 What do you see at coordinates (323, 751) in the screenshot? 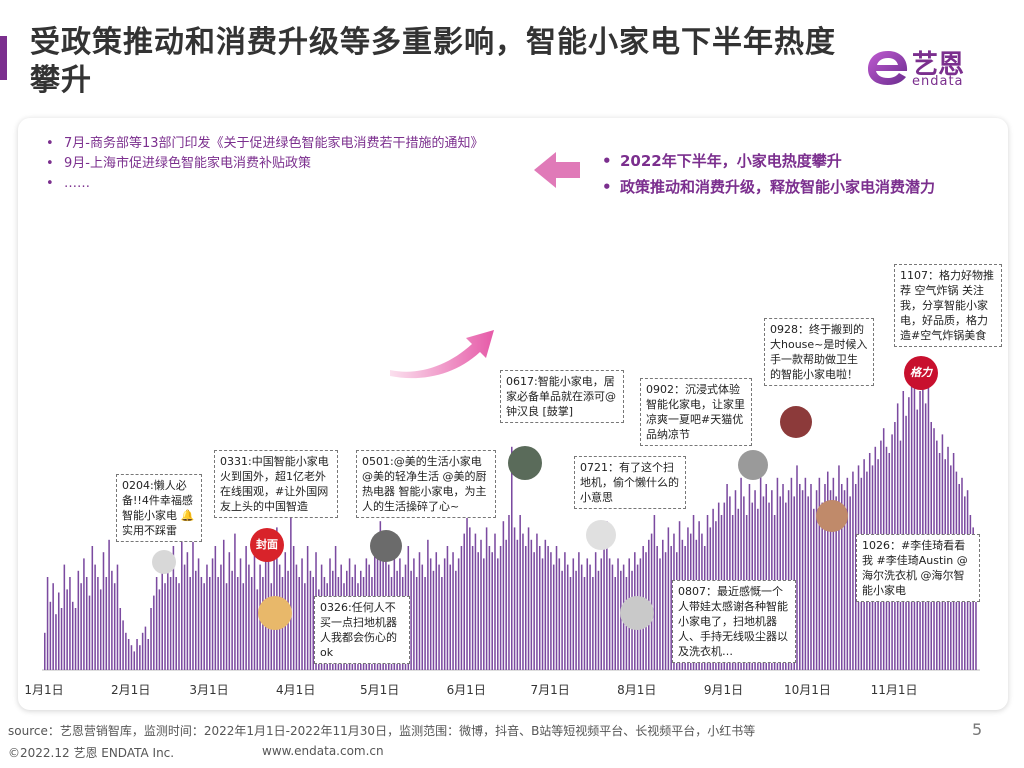
I see `website-url: www.endata.com.cn` at bounding box center [323, 751].